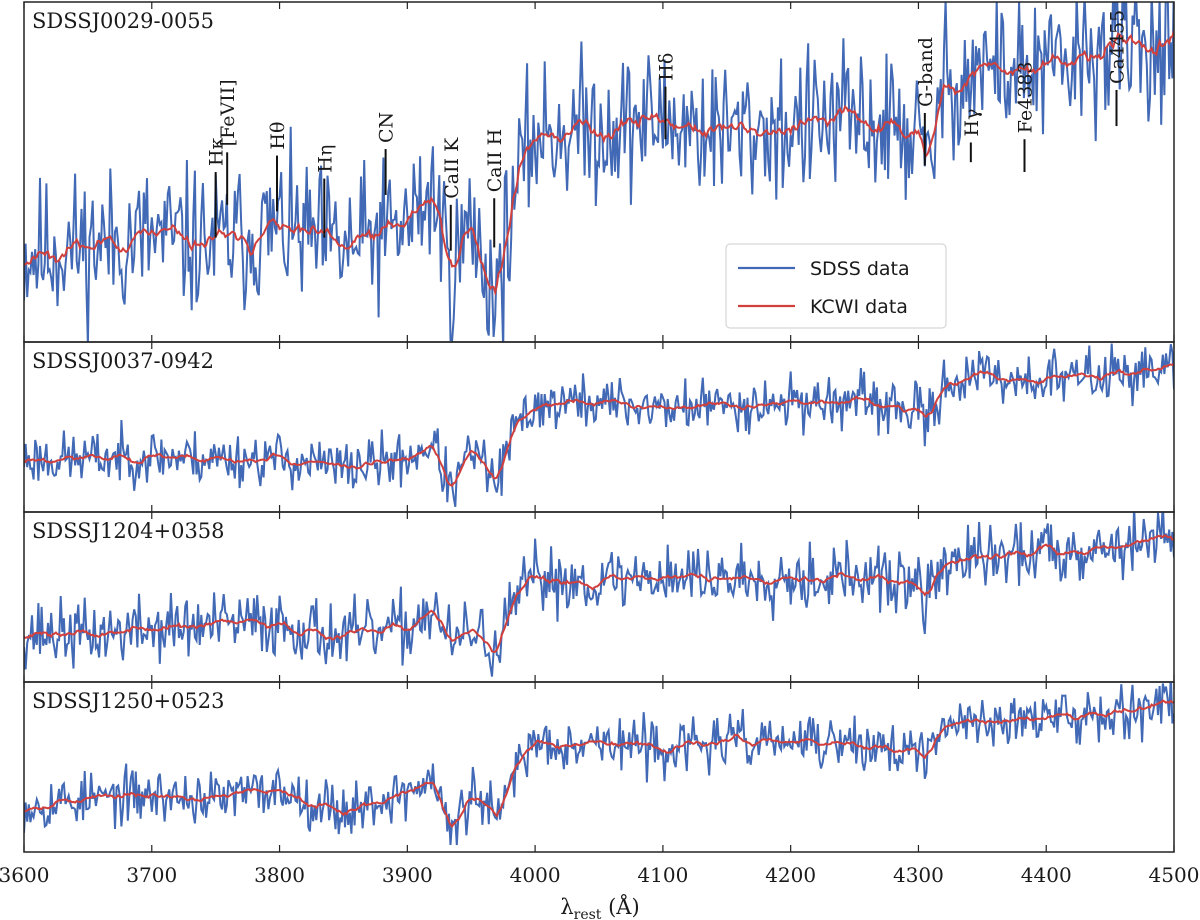  What do you see at coordinates (128, 531) in the screenshot?
I see `panel-title: SDSSJ1204+0358` at bounding box center [128, 531].